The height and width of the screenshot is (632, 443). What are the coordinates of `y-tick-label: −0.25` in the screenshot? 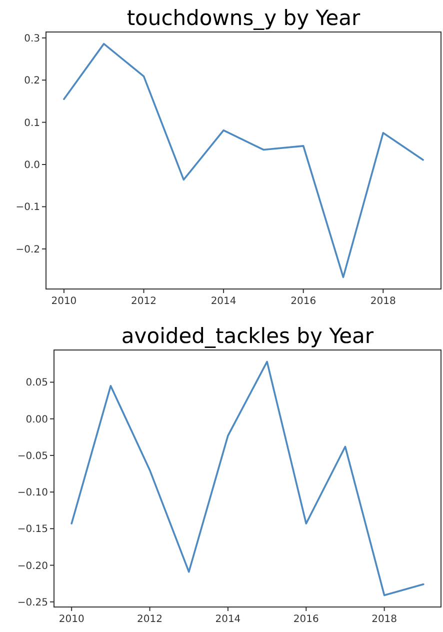 It's located at (32, 602).